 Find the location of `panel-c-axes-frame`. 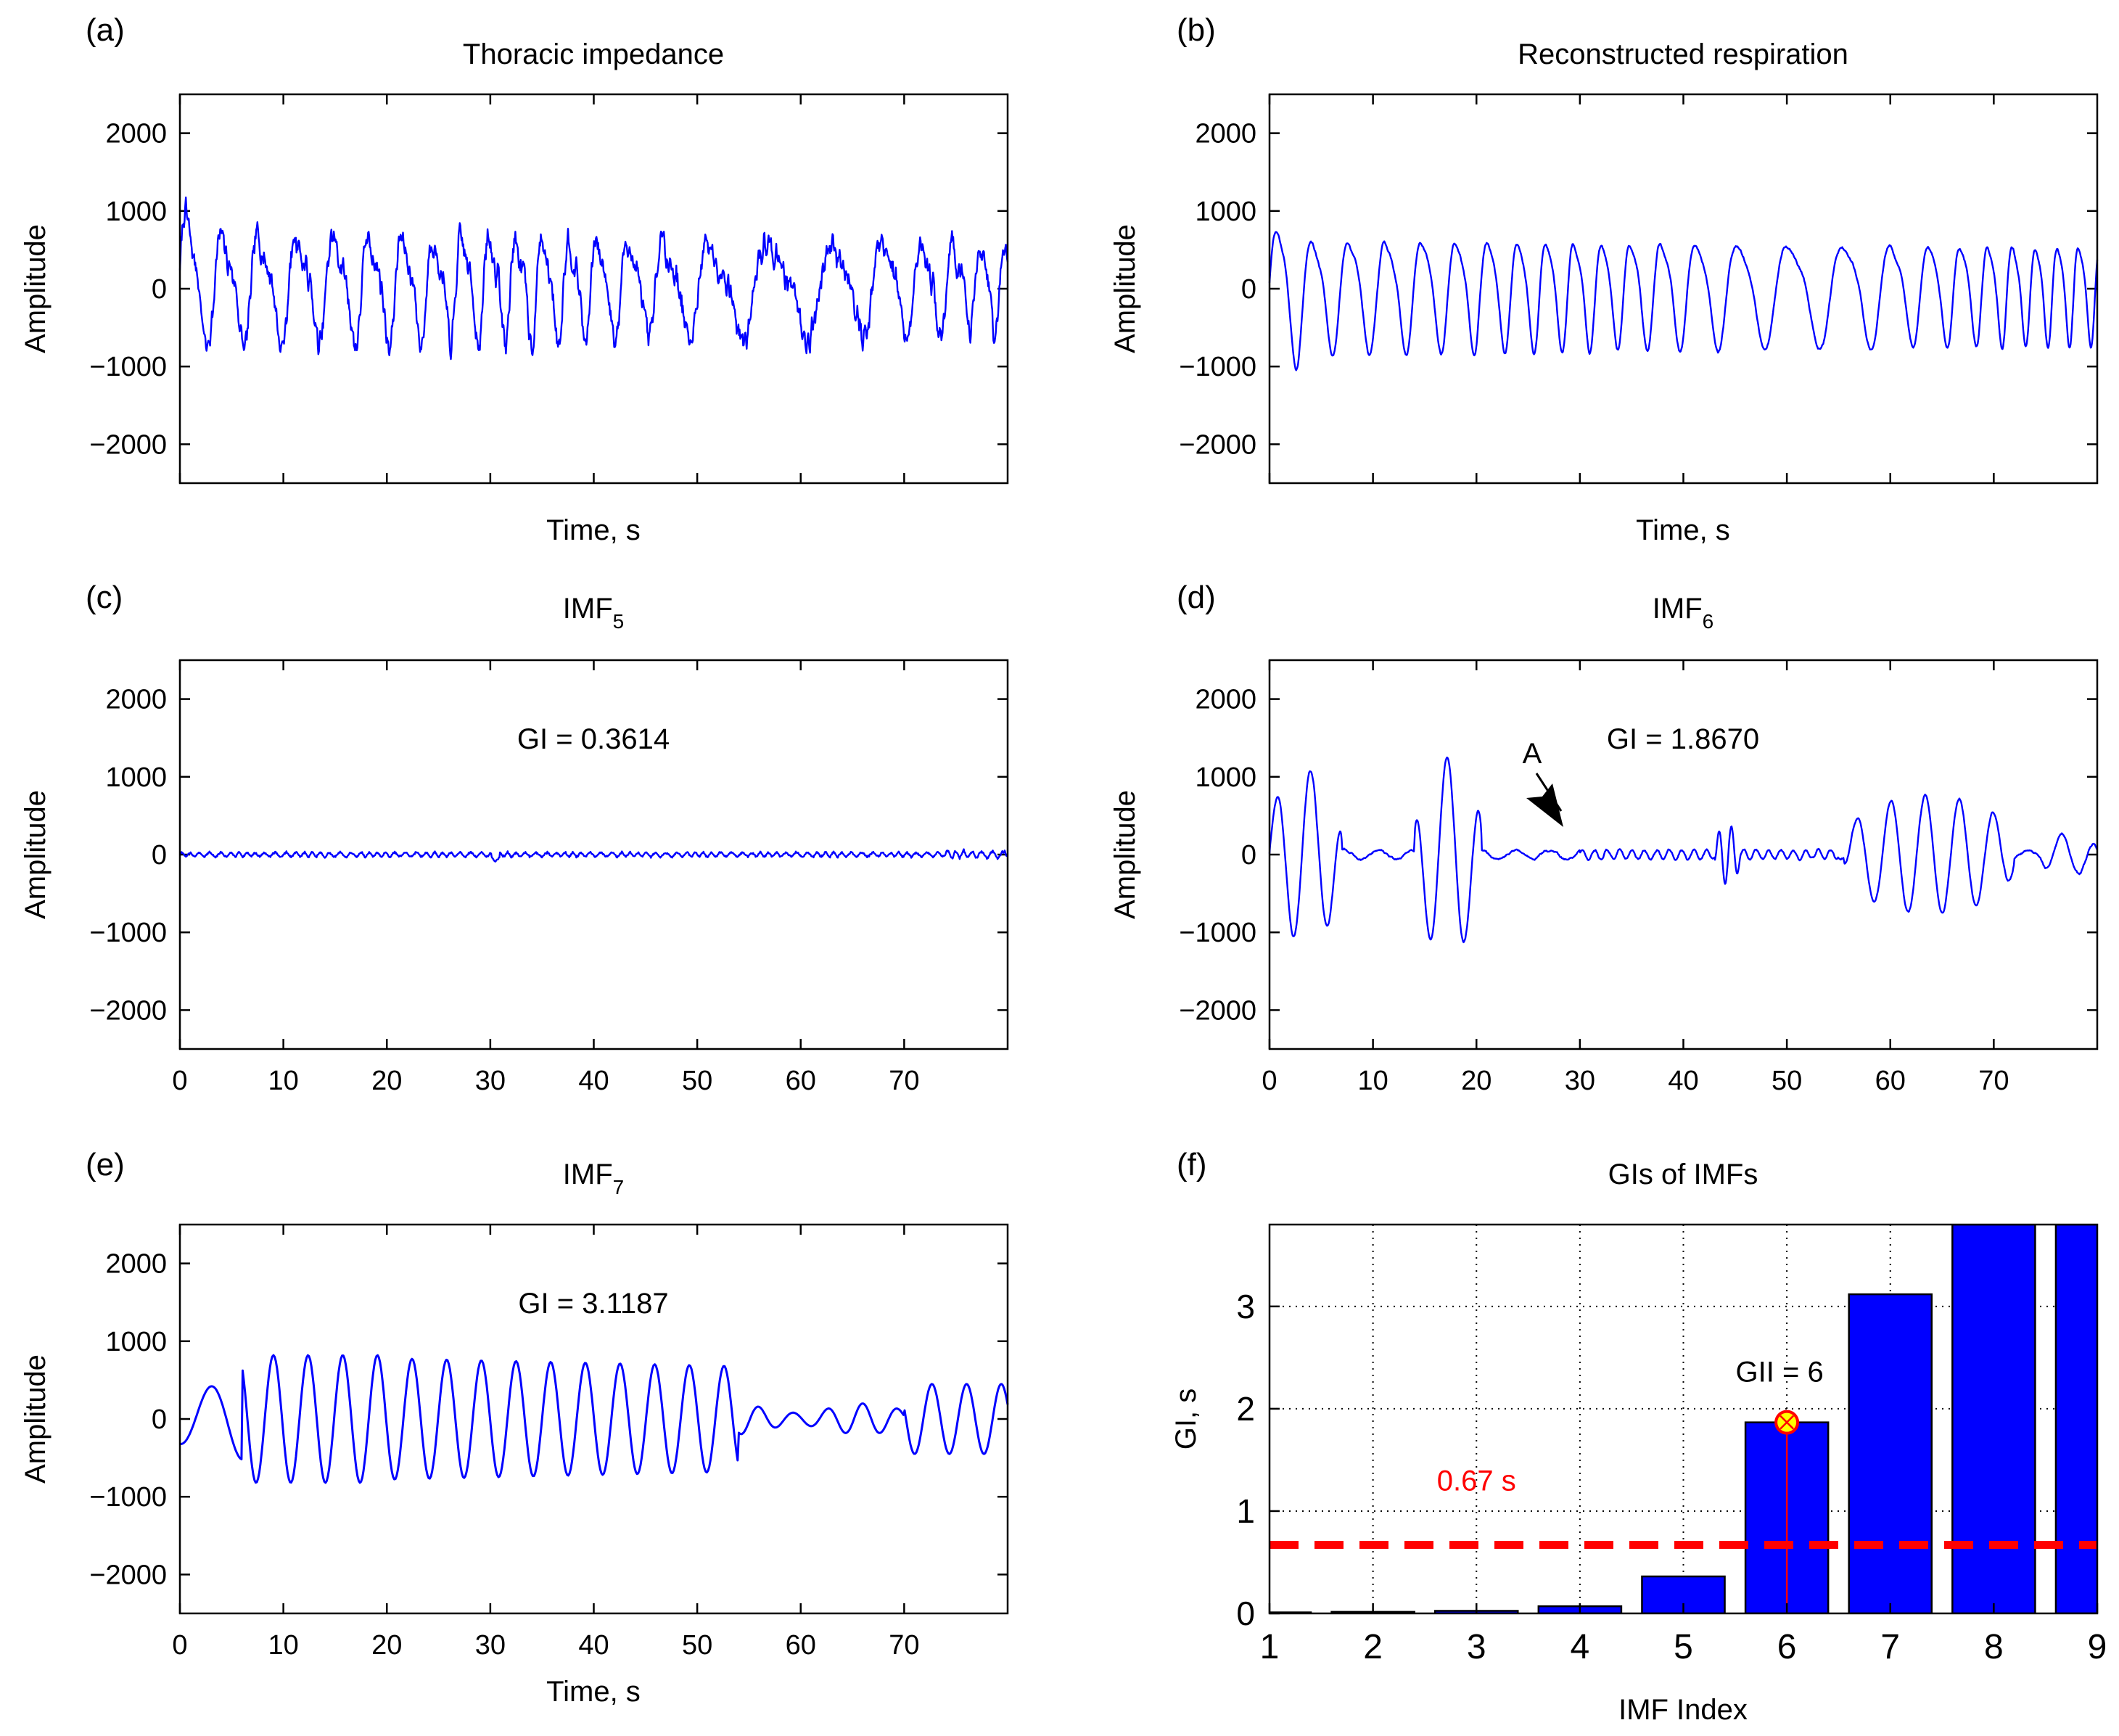

panel-c-axes-frame is located at coordinates (593, 854).